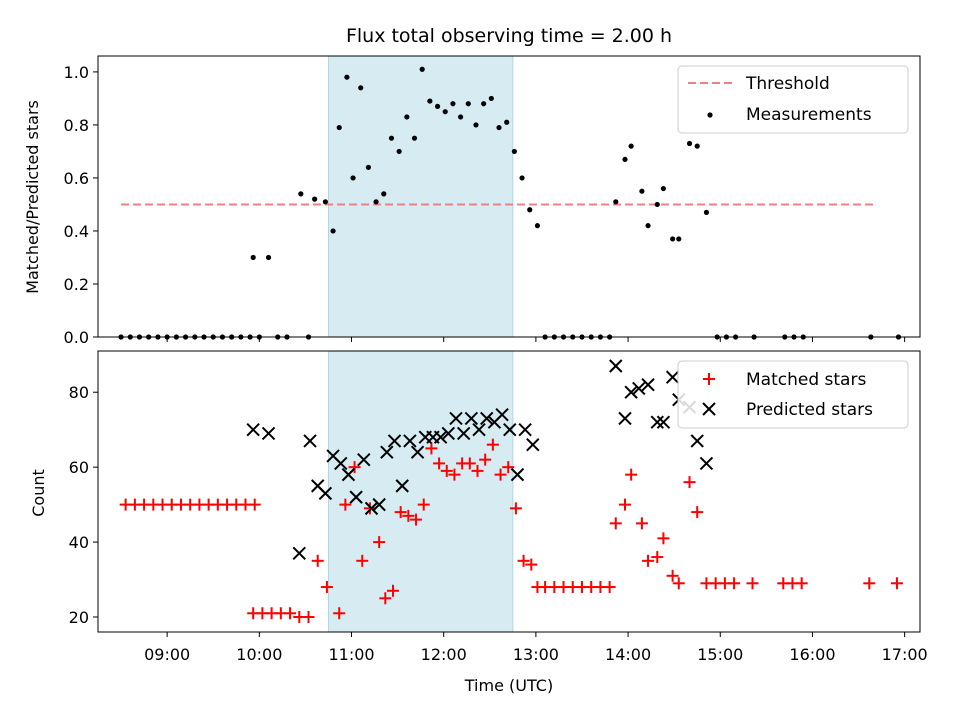  What do you see at coordinates (809, 115) in the screenshot?
I see `legend-measurements-label: Measurements` at bounding box center [809, 115].